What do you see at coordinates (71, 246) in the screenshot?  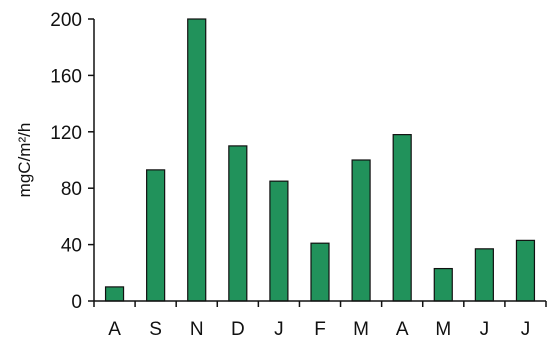 I see `y-tick-label: 40` at bounding box center [71, 246].